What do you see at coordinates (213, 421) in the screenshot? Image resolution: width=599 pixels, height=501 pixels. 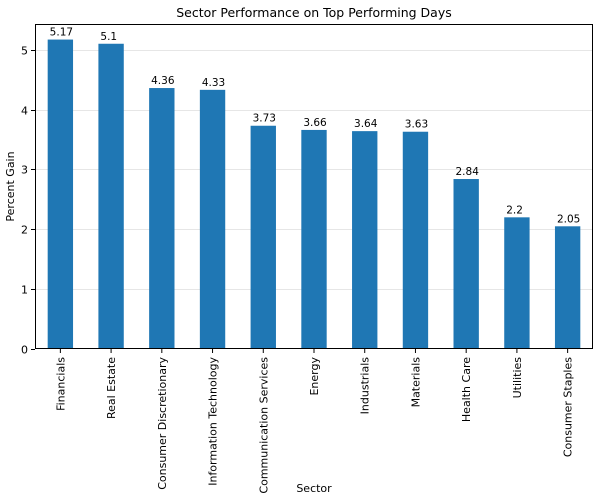 I see `x-tick-label: Information Technology` at bounding box center [213, 421].